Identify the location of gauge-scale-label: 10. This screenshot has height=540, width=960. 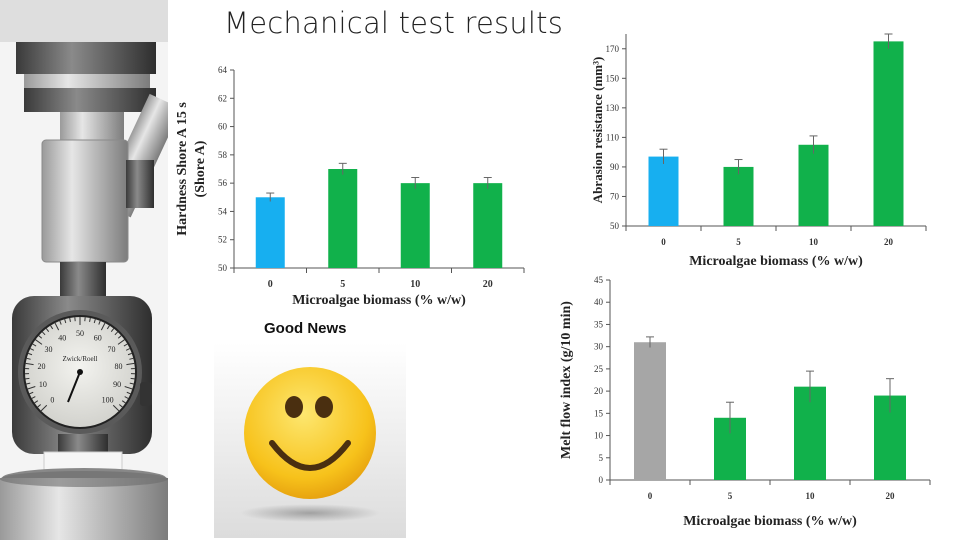
(43, 384).